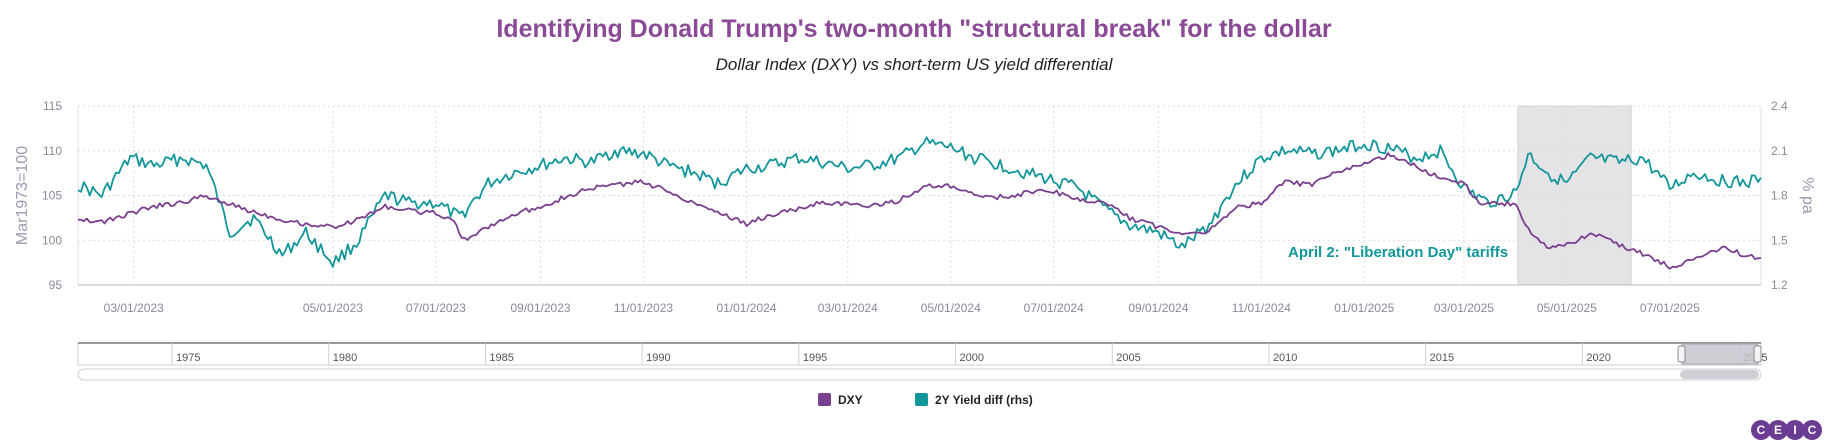 This screenshot has height=447, width=1828. Describe the element at coordinates (1158, 308) in the screenshot. I see `x-tick-label: 09/01/2024` at that location.